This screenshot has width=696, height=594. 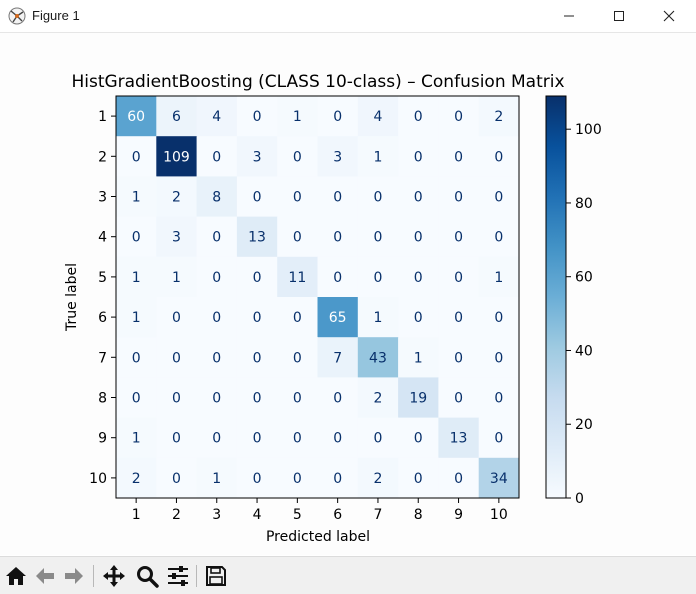 I want to click on close-button, so click(x=669, y=16).